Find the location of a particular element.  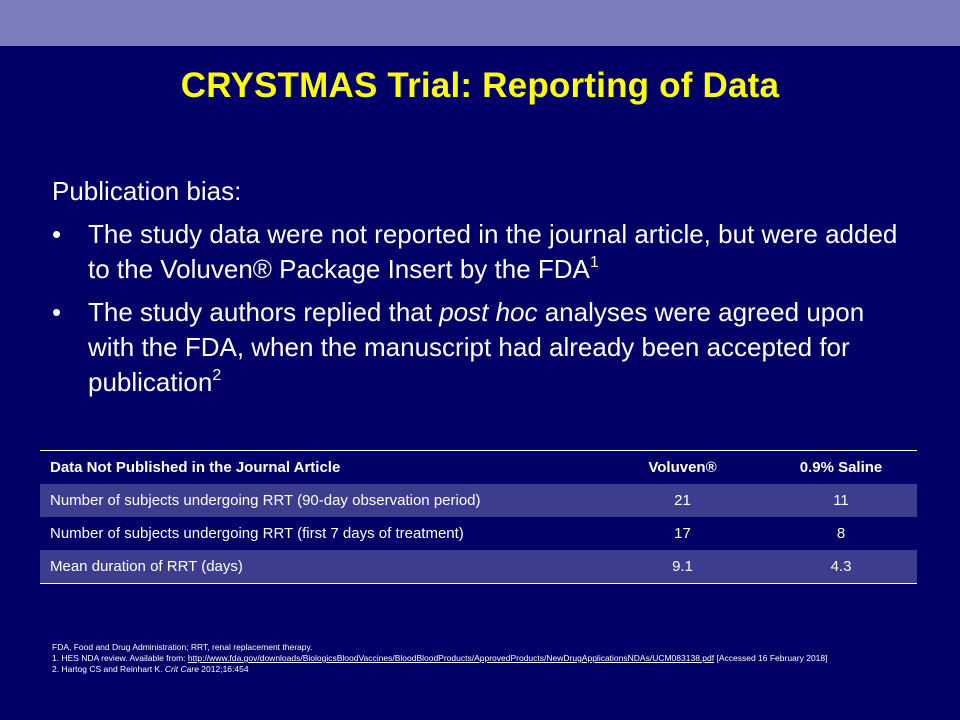

table-row: Mean duration of RRT (days) 9.1 4.3 is located at coordinates (478, 567).